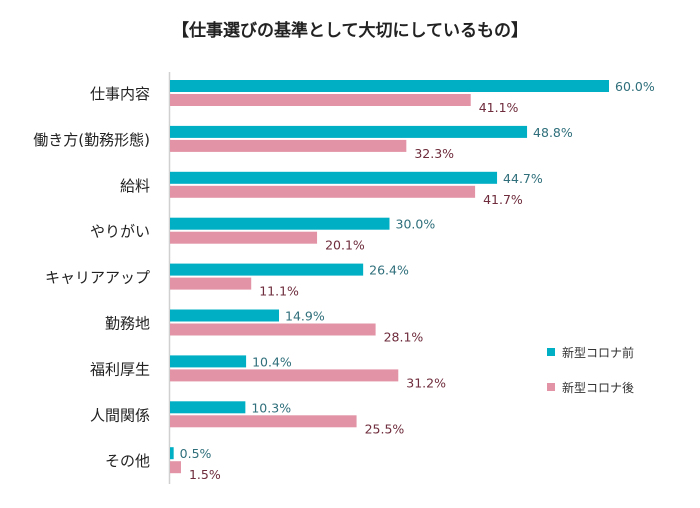  I want to click on chart-title: 【仕事選びの基準として大切にしているもの】, so click(350, 30).